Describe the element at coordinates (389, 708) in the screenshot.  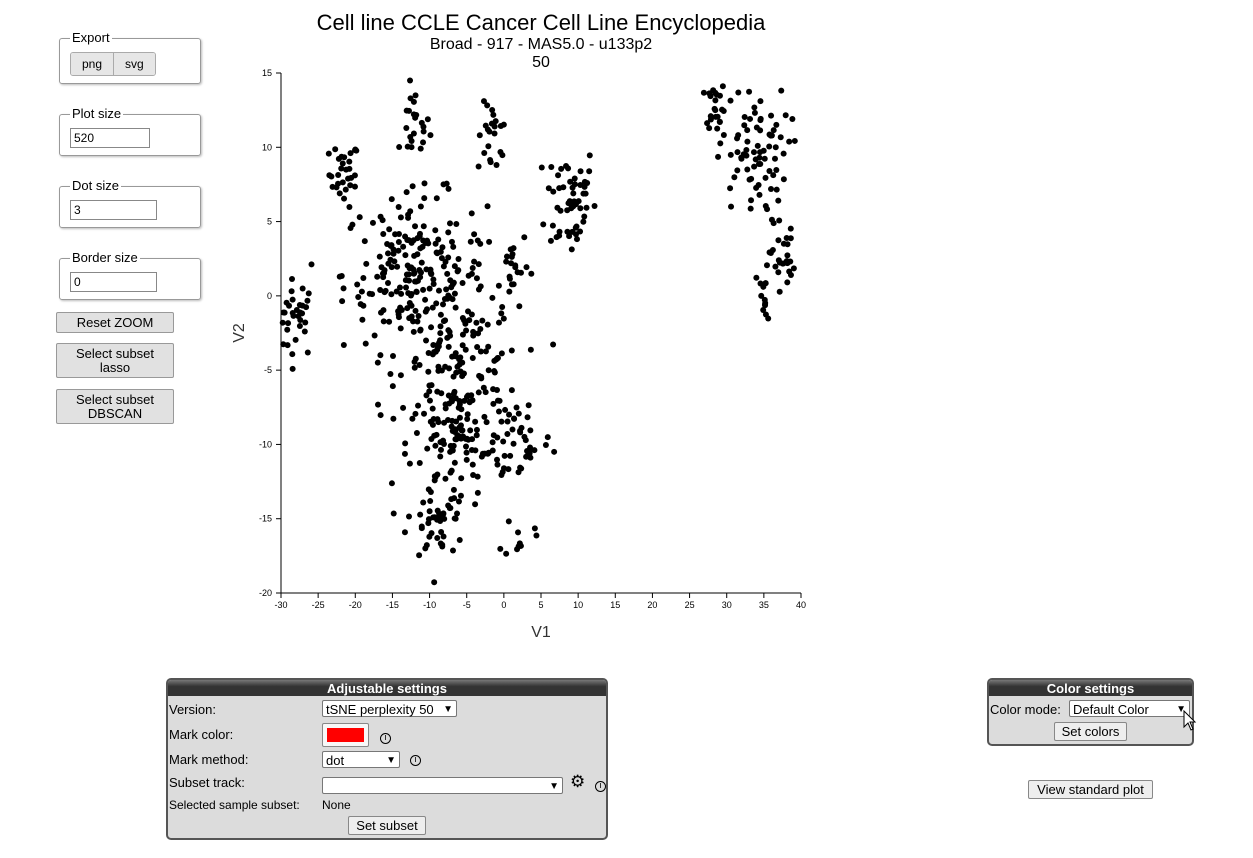
I see `version-select: tSNE perplexity 50 ▼` at that location.